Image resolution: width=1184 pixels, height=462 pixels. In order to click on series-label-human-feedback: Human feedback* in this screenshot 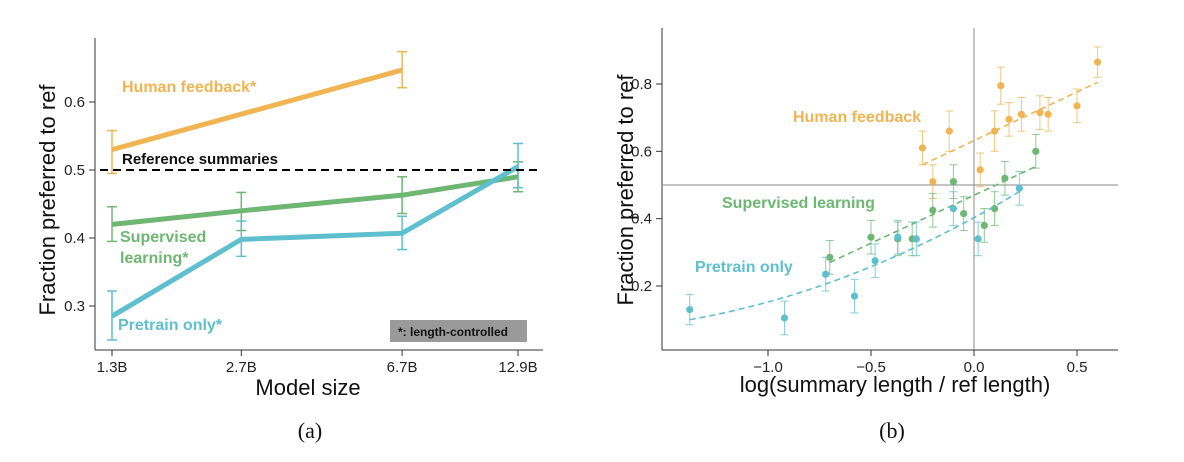, I will do `click(189, 87)`.